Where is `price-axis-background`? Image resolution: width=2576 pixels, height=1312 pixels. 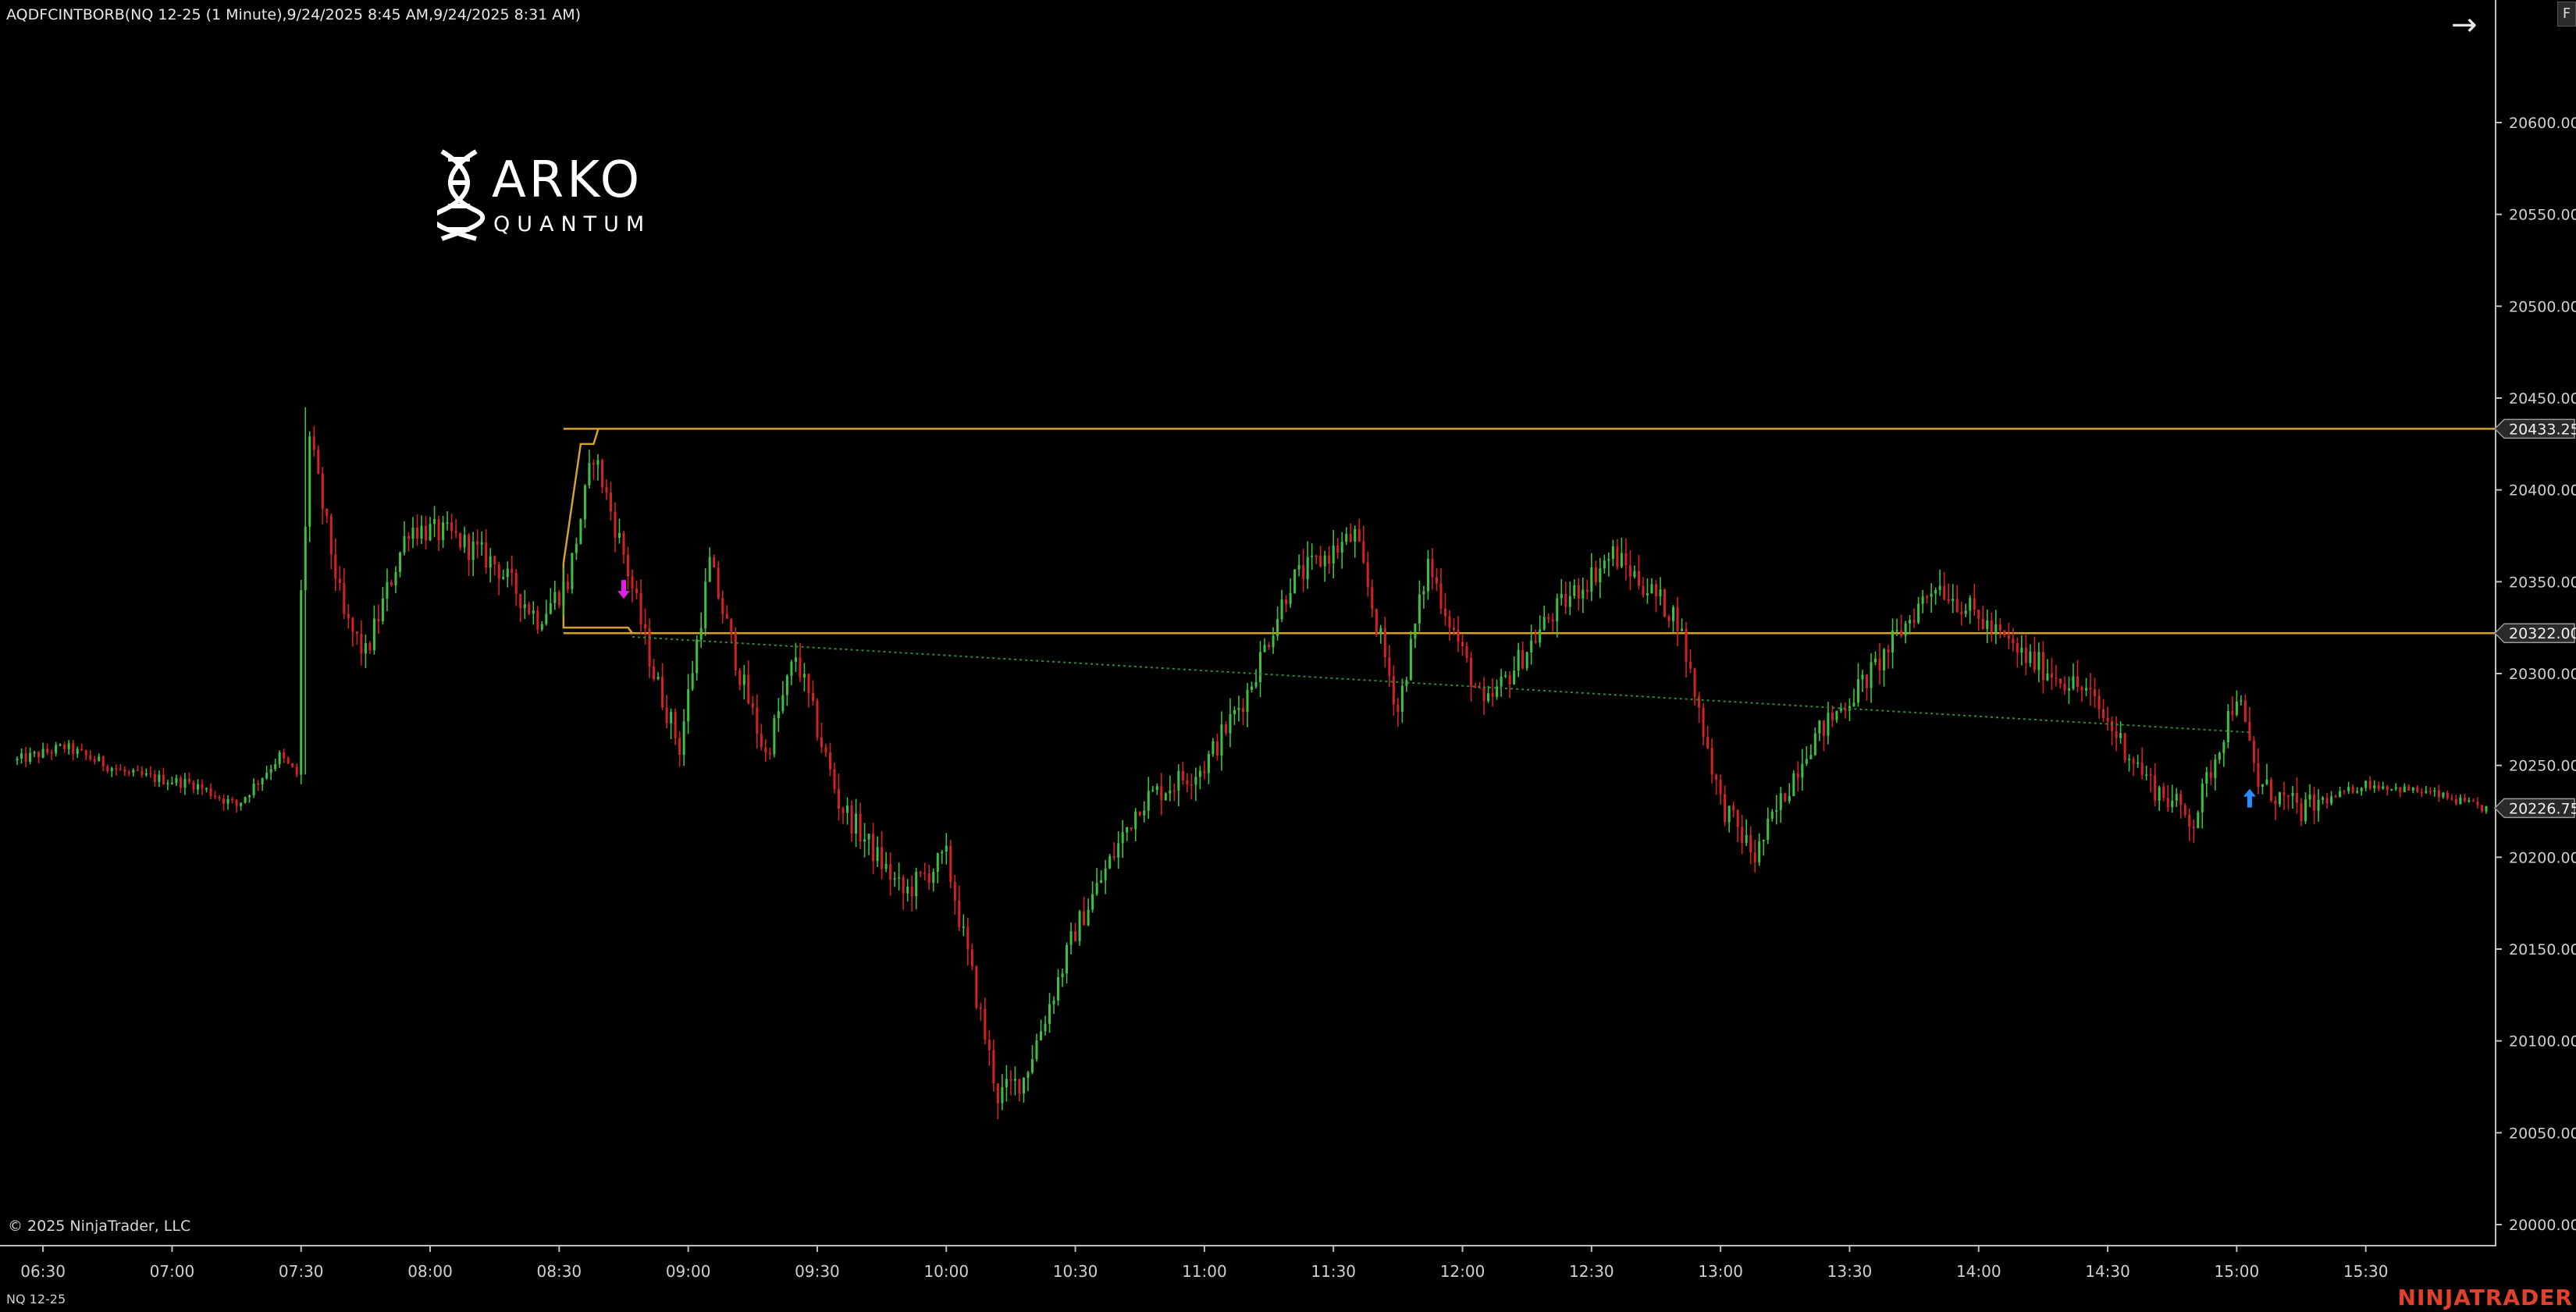 price-axis-background is located at coordinates (2535, 623).